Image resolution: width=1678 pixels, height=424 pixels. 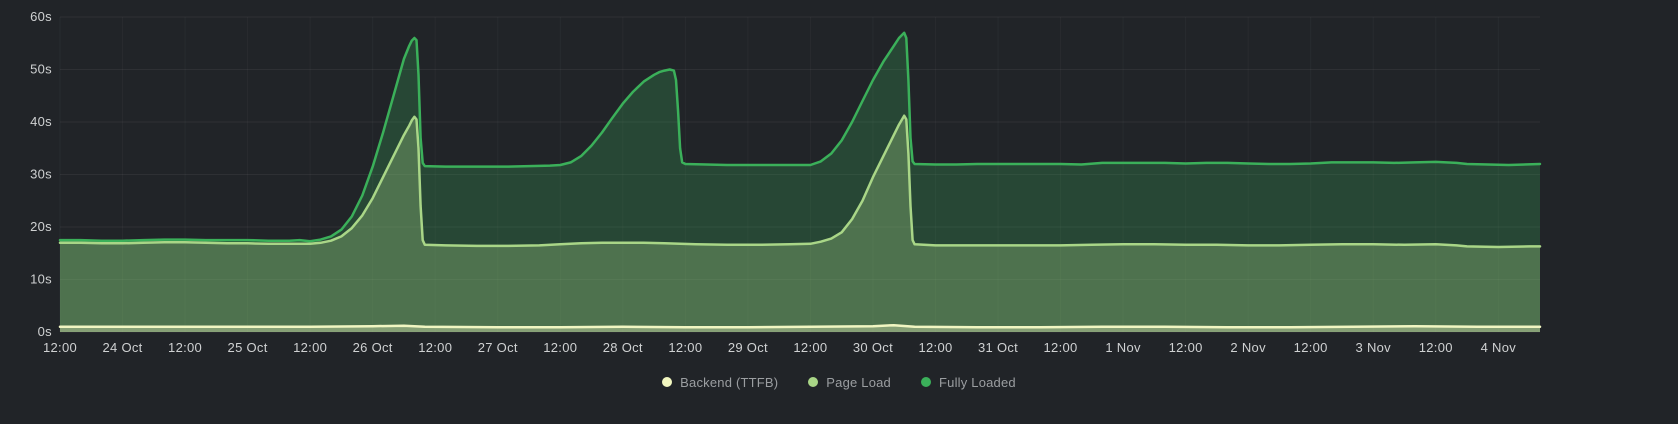 I want to click on y-axis-tick-label: 20s, so click(x=41, y=226).